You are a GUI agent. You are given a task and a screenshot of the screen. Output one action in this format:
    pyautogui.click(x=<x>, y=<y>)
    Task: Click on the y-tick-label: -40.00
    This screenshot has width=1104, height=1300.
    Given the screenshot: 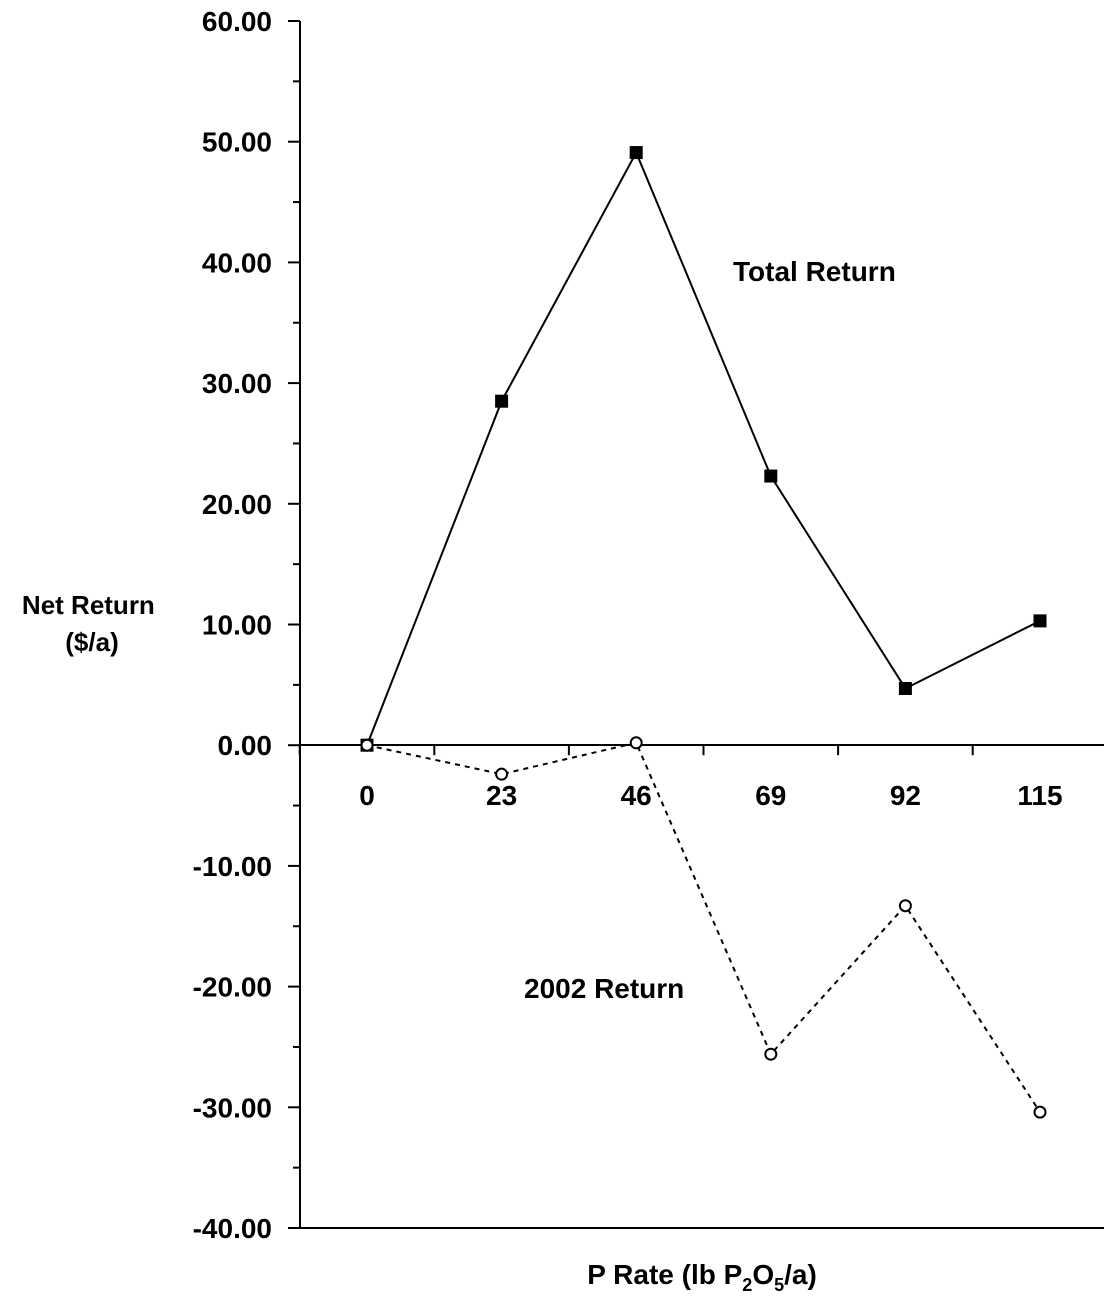 What is the action you would take?
    pyautogui.click(x=232, y=1228)
    